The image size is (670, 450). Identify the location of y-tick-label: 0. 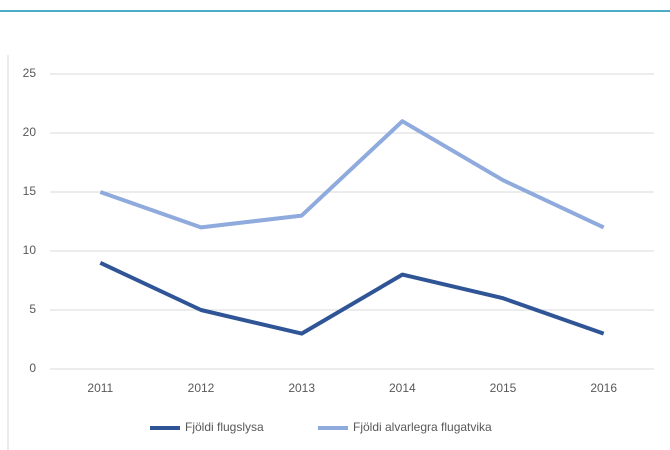
(32, 368).